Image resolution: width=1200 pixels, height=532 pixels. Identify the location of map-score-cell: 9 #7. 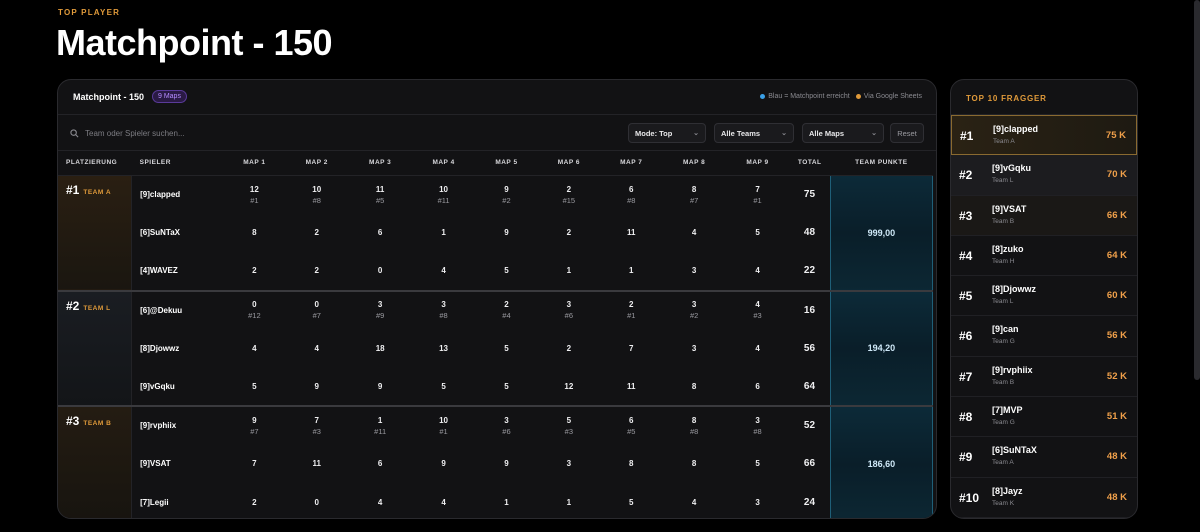
(254, 425).